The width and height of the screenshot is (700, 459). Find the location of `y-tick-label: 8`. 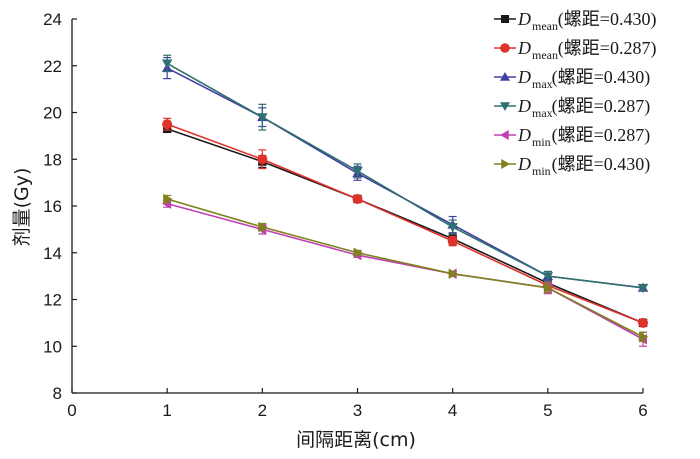

y-tick-label: 8 is located at coordinates (57, 393).